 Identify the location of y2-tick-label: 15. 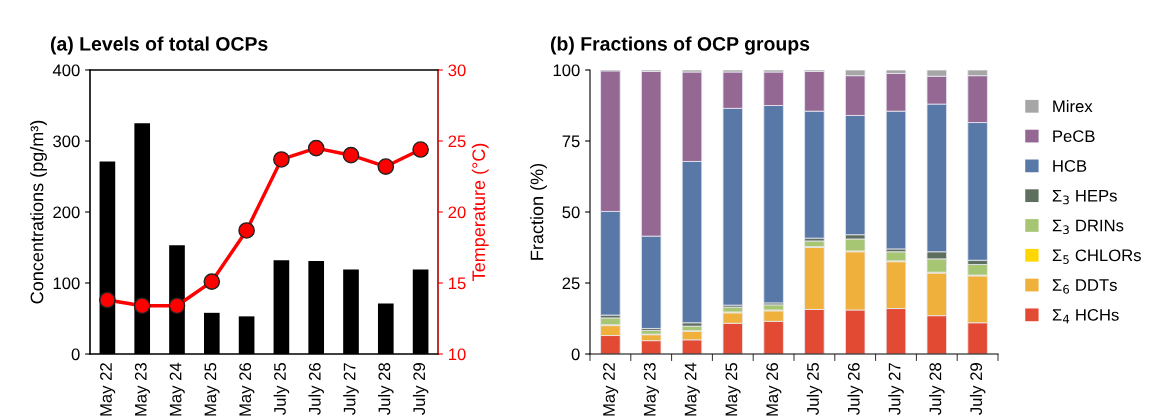
(457, 283).